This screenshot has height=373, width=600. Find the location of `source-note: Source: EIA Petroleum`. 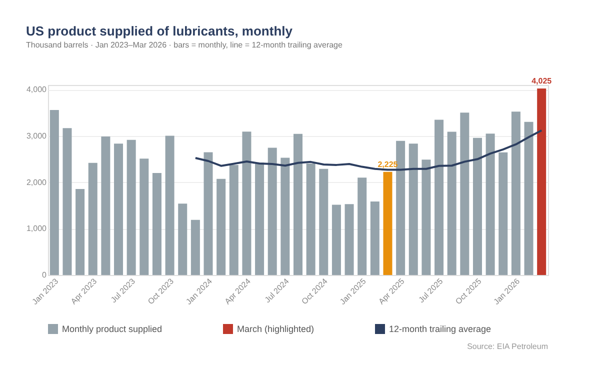

source-note: Source: EIA Petroleum is located at coordinates (507, 346).